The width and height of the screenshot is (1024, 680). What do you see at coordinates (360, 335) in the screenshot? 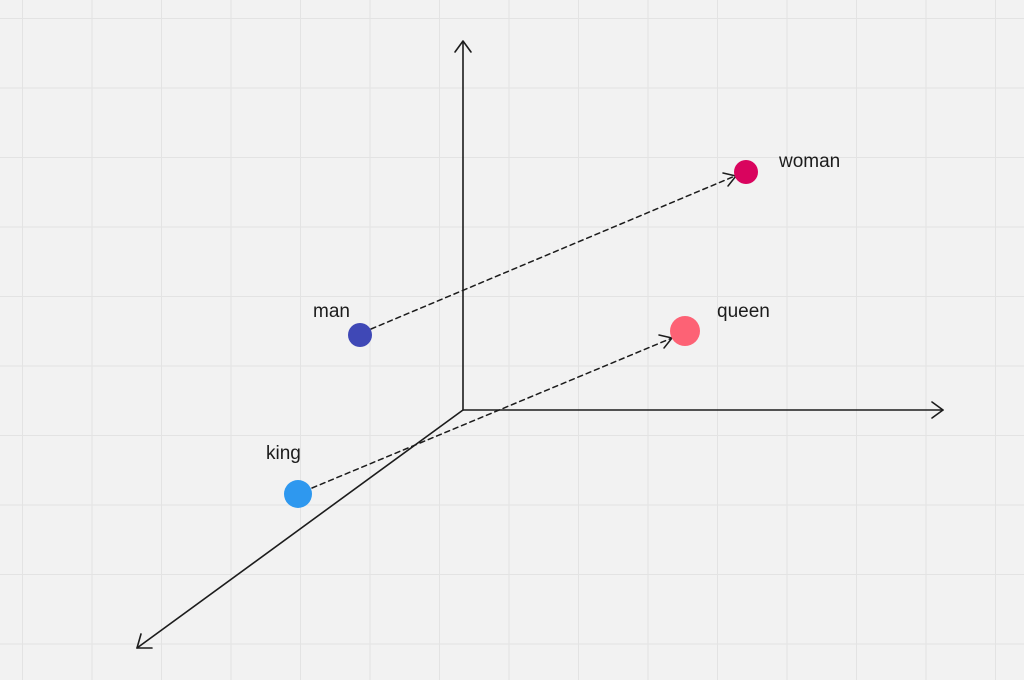
I see `point-man` at bounding box center [360, 335].